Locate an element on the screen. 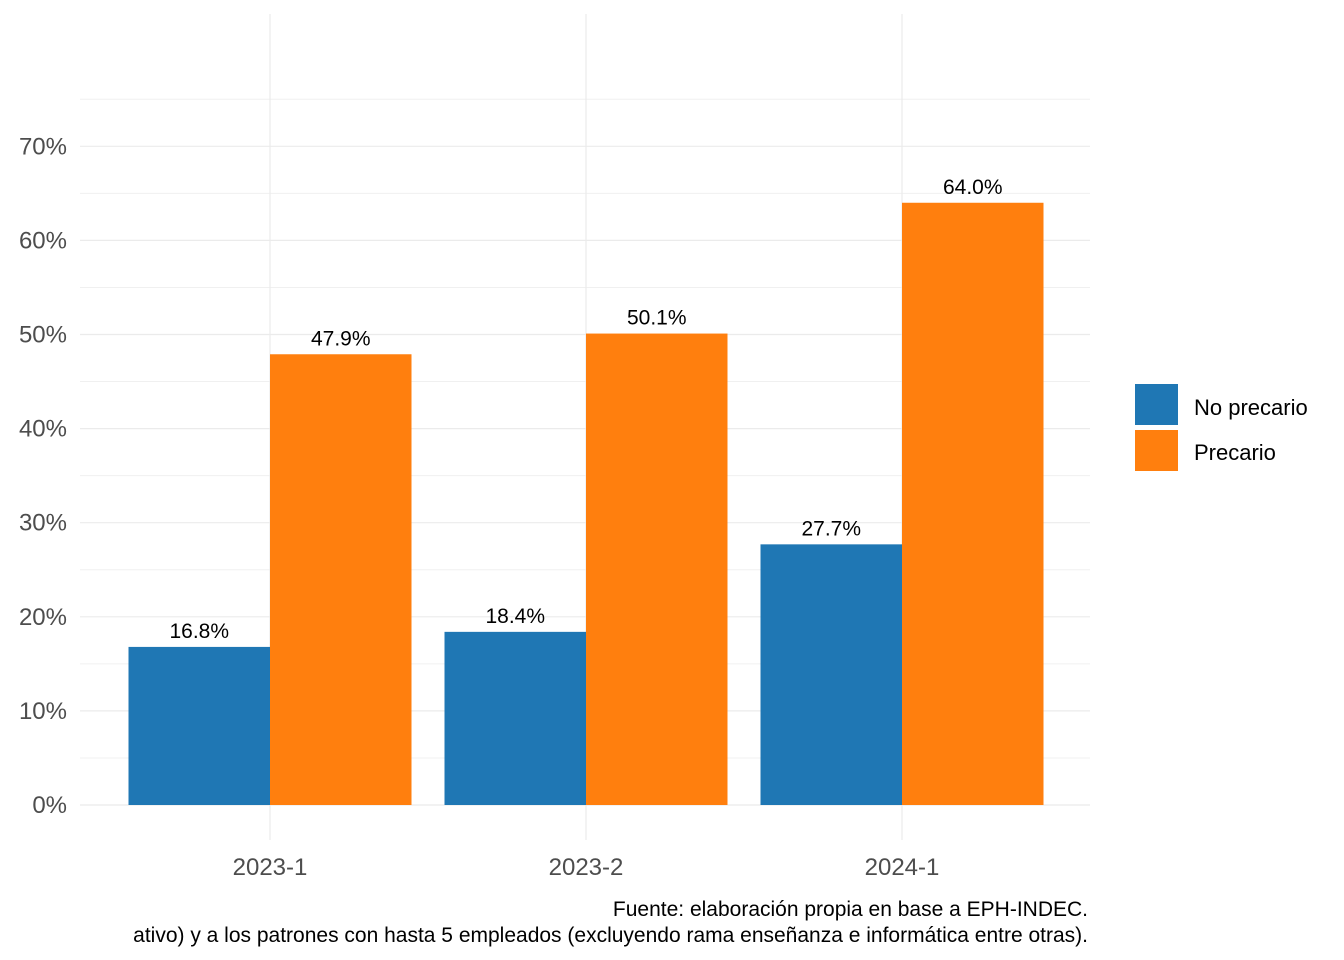  data-label-precario-2024-1: 64.0% is located at coordinates (973, 187).